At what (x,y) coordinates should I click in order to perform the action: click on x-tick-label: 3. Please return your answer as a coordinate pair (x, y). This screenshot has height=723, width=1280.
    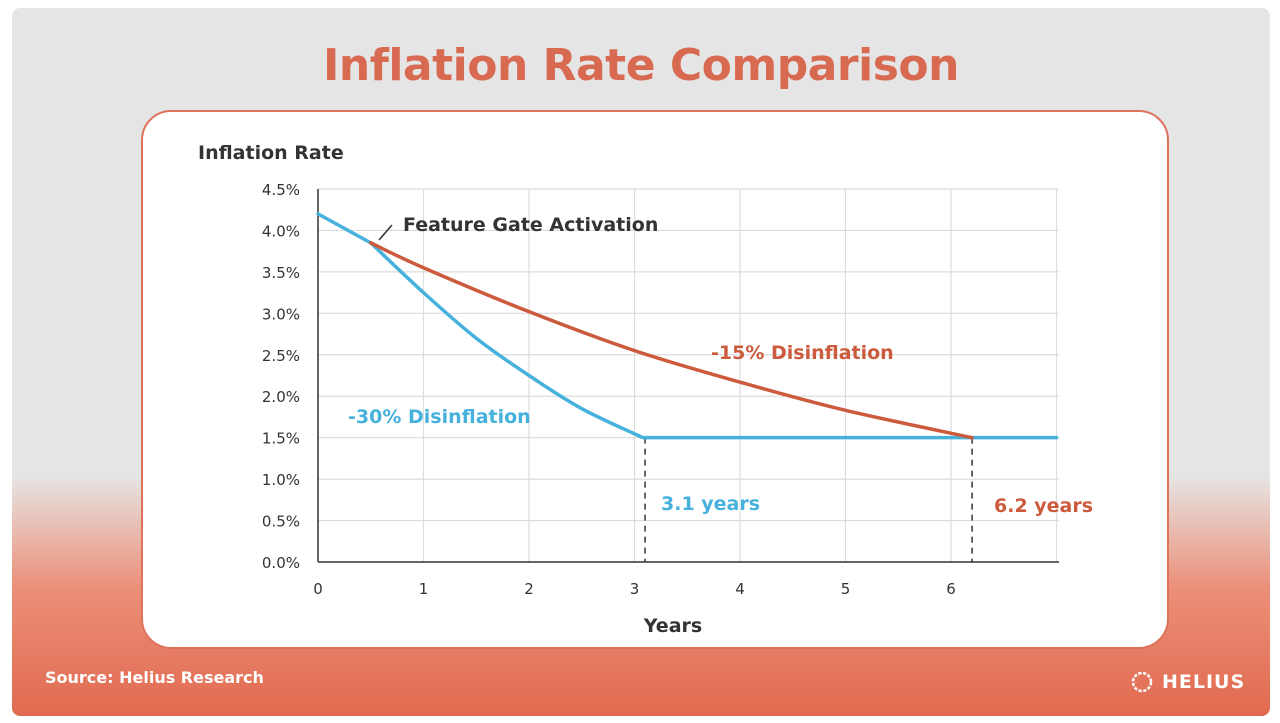
    Looking at the image, I should click on (635, 589).